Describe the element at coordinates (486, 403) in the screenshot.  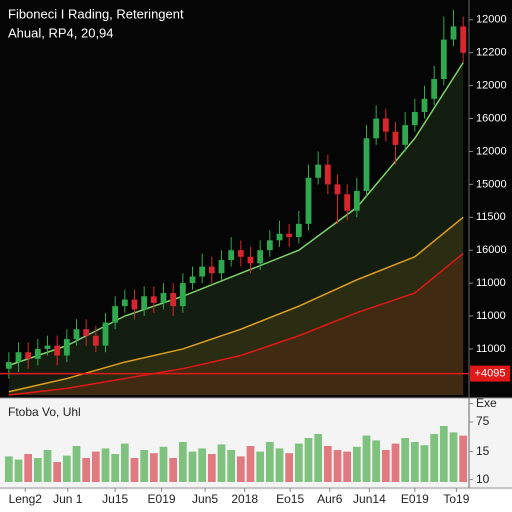
I see `y-tick-label: Exe` at that location.